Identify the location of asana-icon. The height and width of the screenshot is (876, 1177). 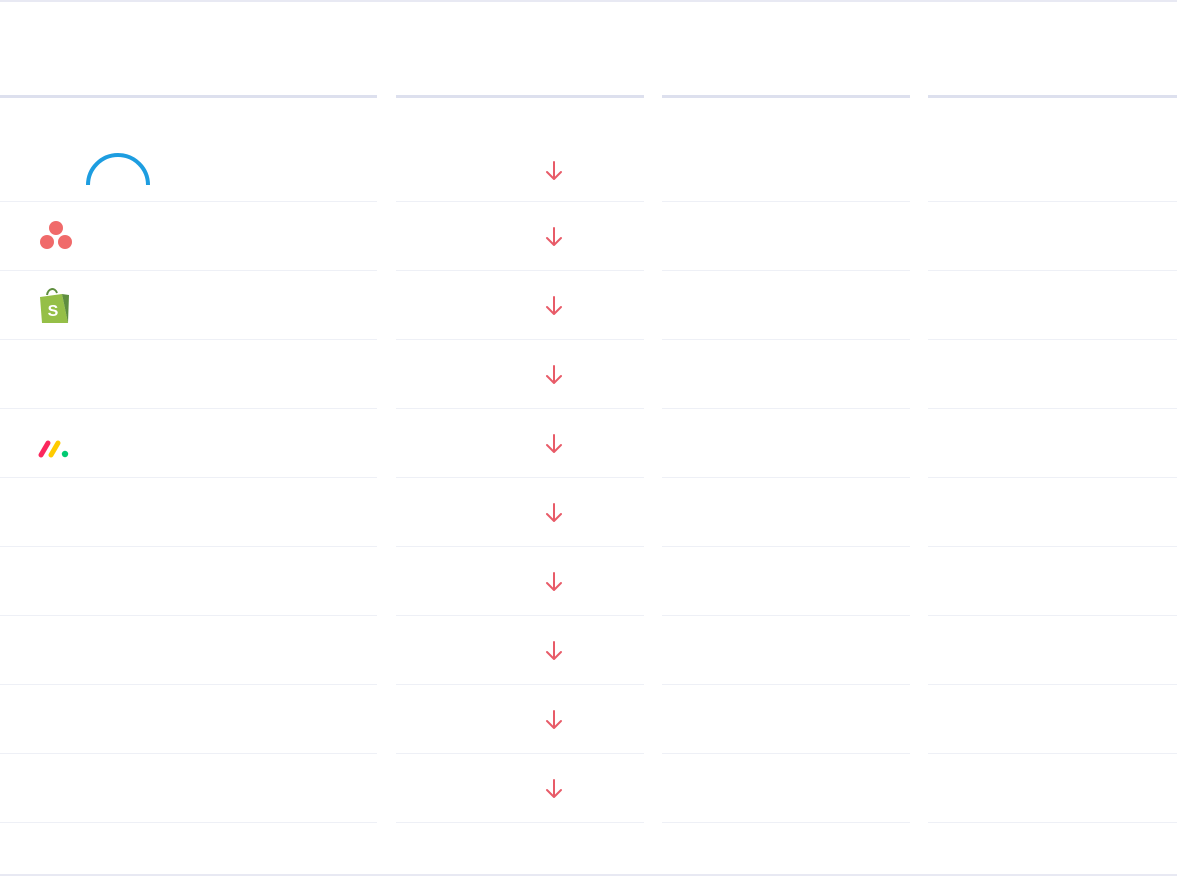
(56, 236).